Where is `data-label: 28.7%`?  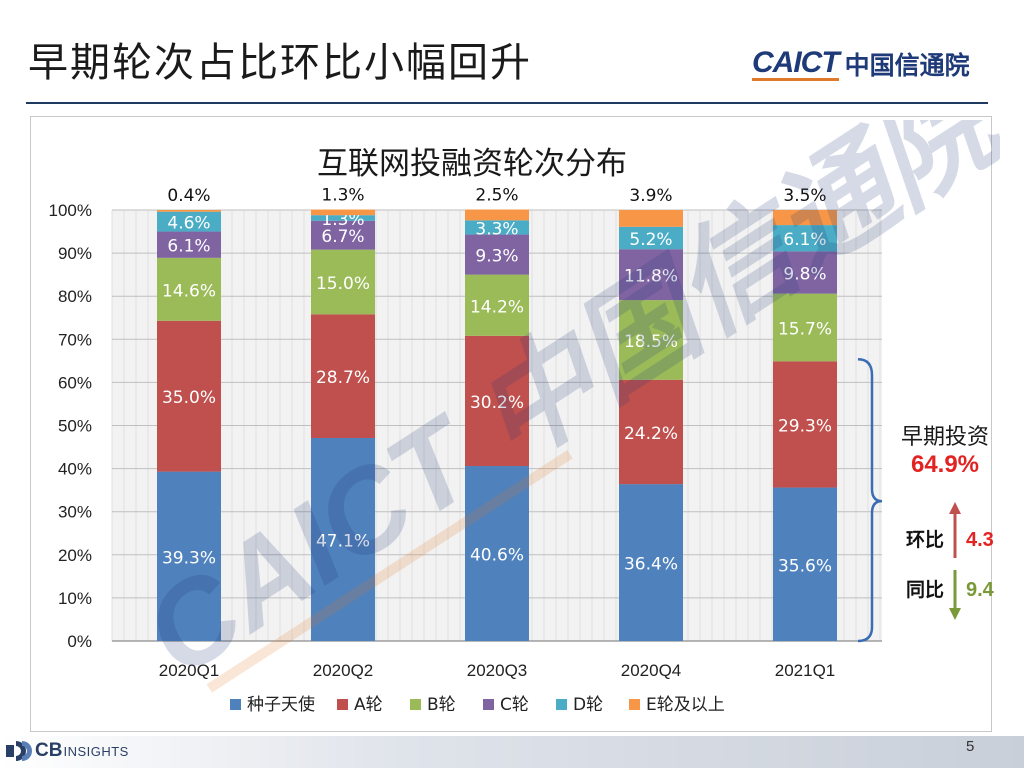
data-label: 28.7% is located at coordinates (343, 378).